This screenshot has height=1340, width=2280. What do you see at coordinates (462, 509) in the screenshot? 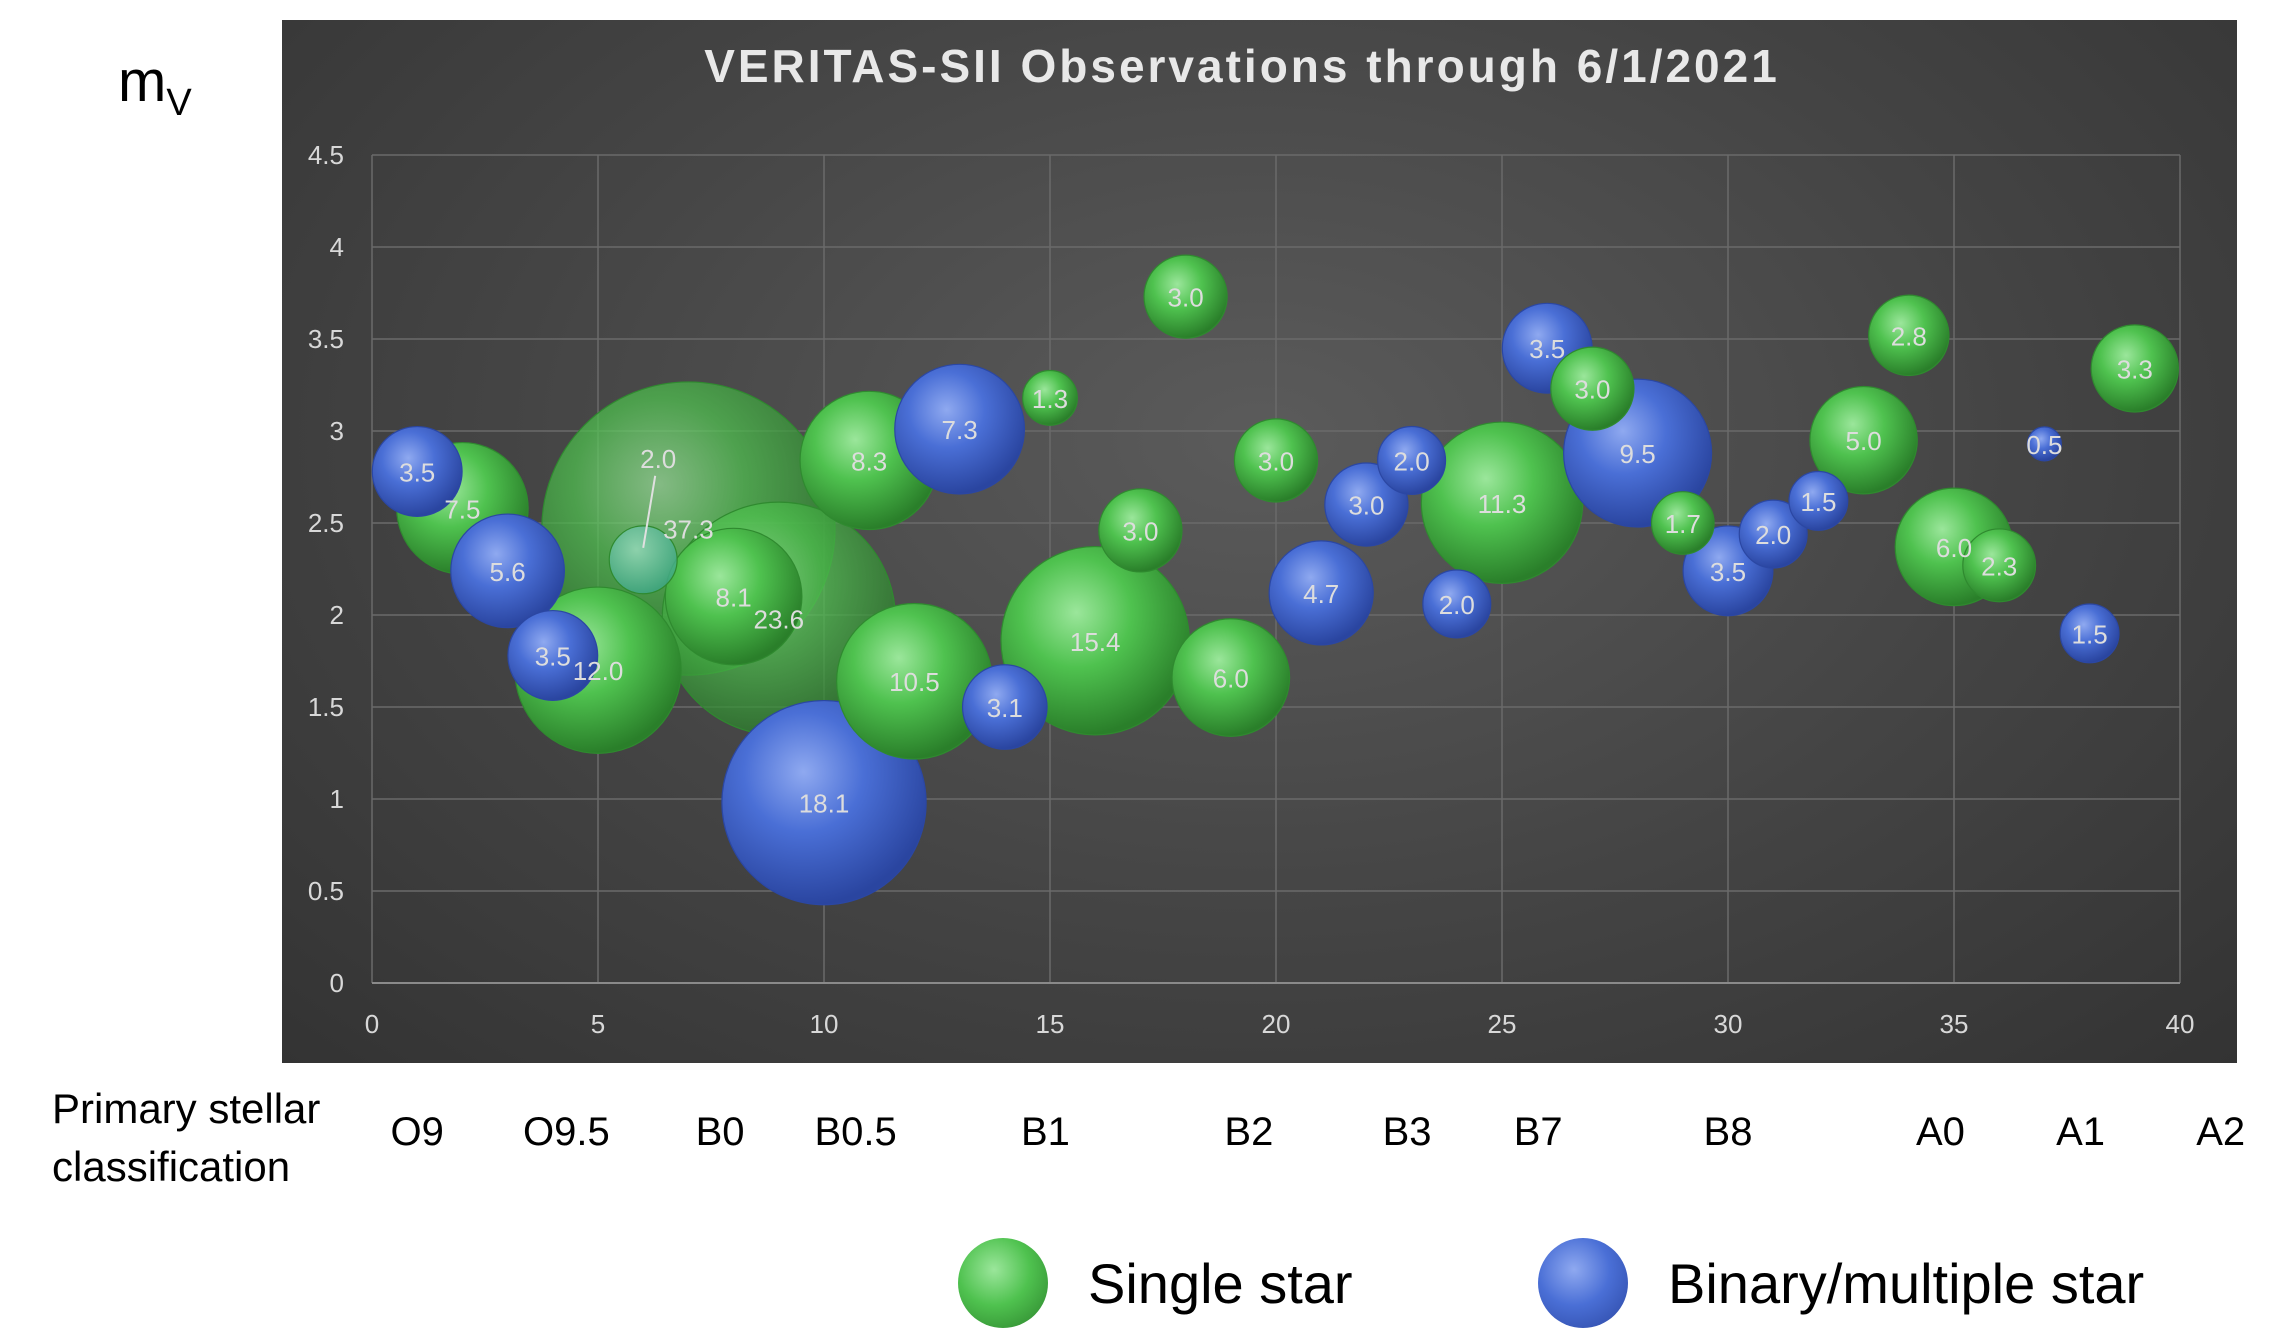
I see `bubble-data-label: 7.5` at bounding box center [462, 509].